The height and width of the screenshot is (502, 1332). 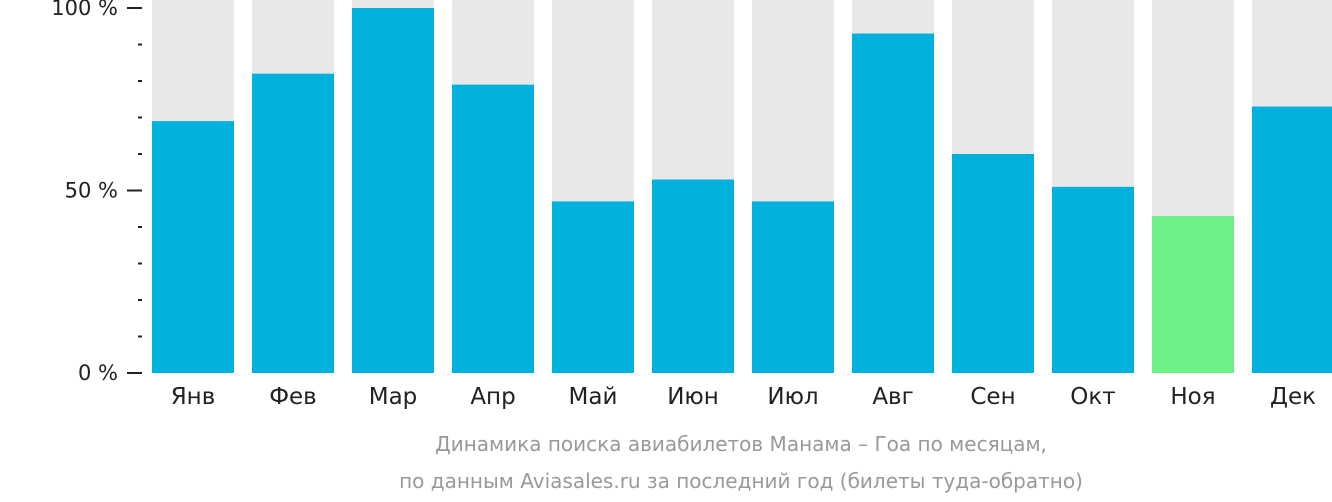 What do you see at coordinates (992, 397) in the screenshot?
I see `x-tick-label: Сен` at bounding box center [992, 397].